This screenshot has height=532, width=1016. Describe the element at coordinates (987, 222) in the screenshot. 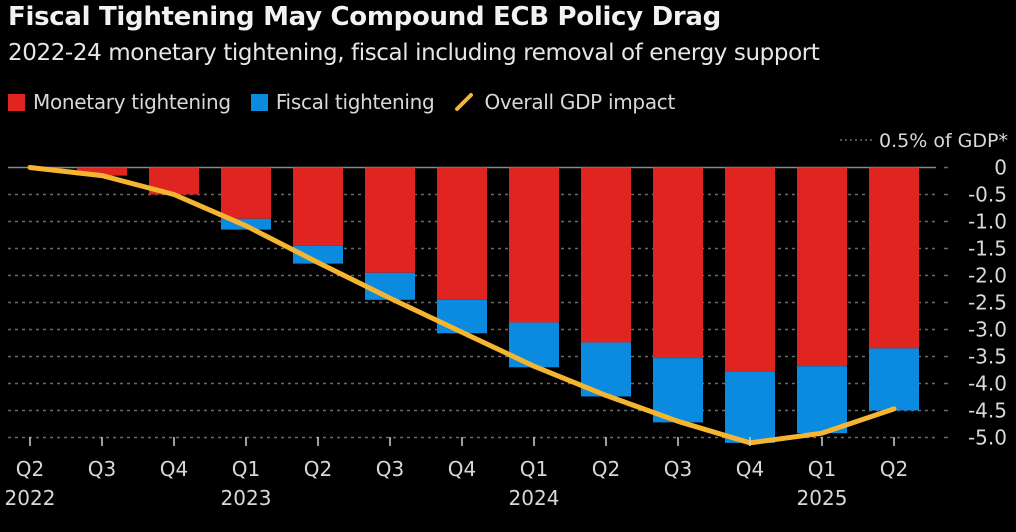

I see `y-tick-label: -1.0` at that location.